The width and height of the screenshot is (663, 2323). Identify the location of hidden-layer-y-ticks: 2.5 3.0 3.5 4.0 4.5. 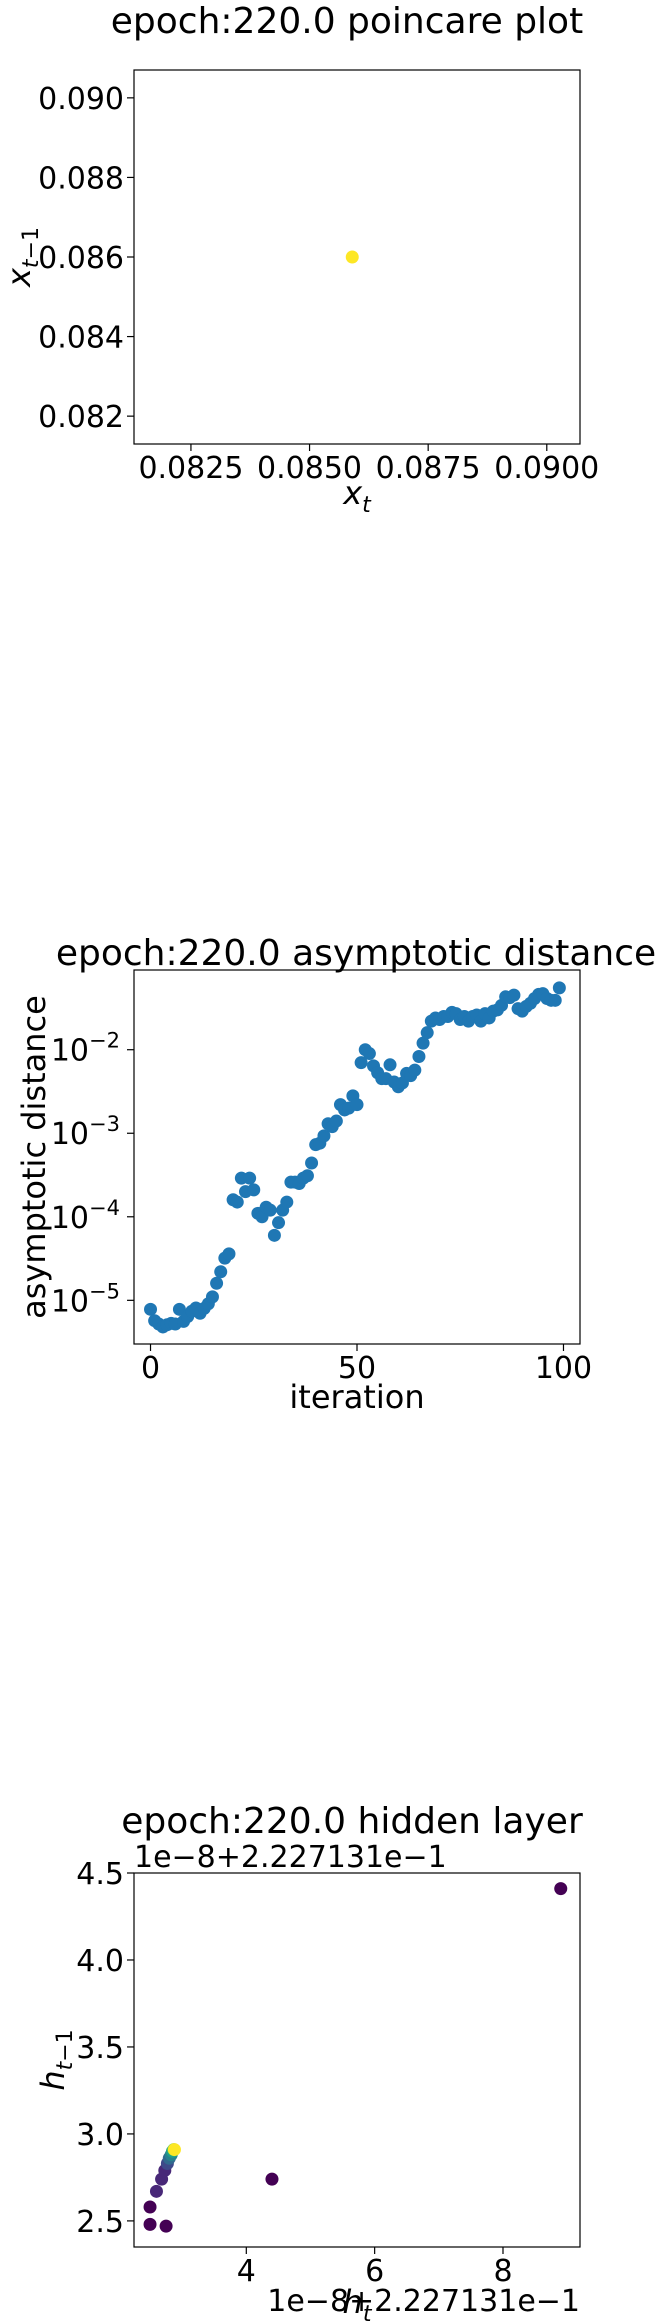
(100, 2048).